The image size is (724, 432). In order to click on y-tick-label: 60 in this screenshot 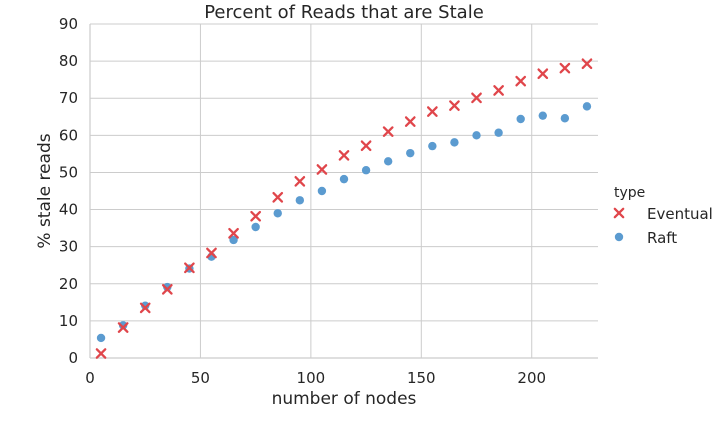, I will do `click(68, 135)`.